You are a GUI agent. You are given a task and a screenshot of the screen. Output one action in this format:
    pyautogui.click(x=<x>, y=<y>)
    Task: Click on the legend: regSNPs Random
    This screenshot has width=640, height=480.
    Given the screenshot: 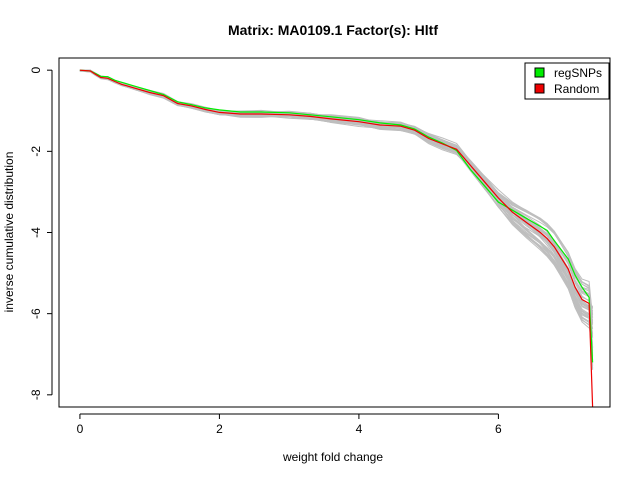 What is the action you would take?
    pyautogui.click(x=567, y=81)
    